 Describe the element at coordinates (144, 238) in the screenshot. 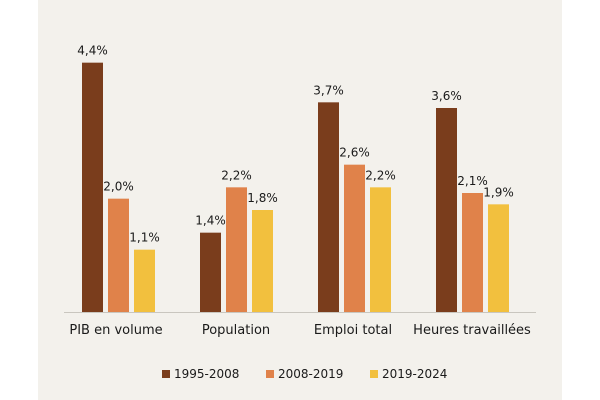

I see `data-label: 1,1%` at that location.